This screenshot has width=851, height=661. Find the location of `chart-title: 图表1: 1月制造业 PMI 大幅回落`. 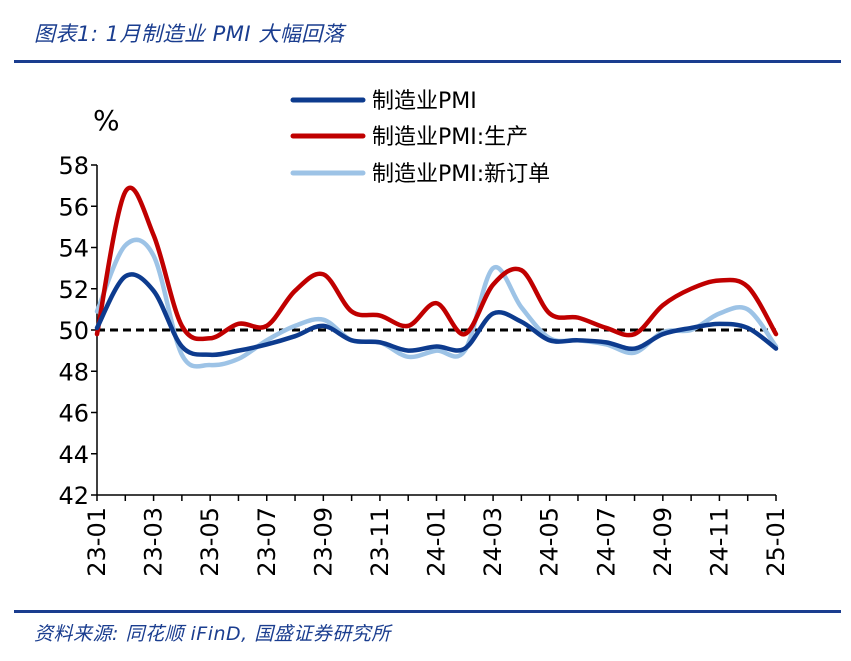

chart-title: 图表1: 1月制造业 PMI 大幅回落 is located at coordinates (189, 34).